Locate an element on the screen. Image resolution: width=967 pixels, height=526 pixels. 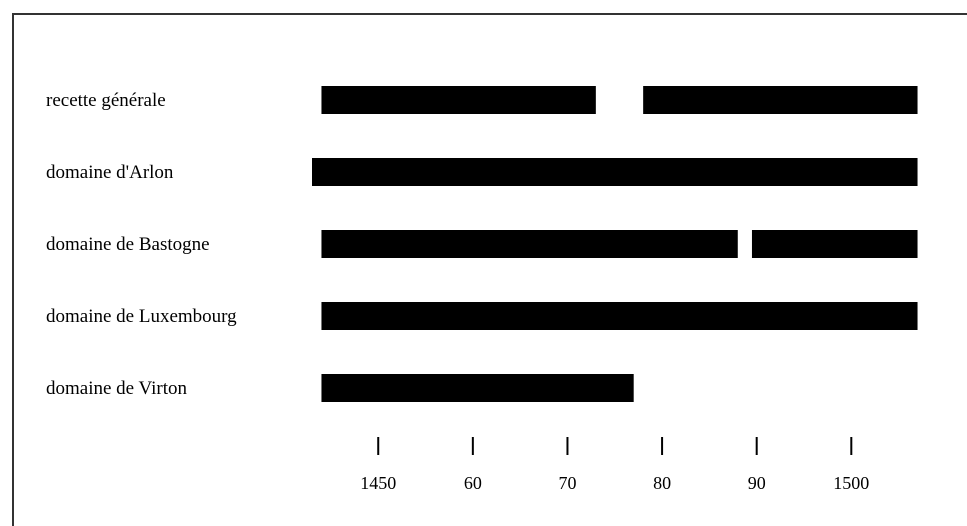
row-label-domaine-d-arlon: domaine d'Arlon is located at coordinates (110, 172).